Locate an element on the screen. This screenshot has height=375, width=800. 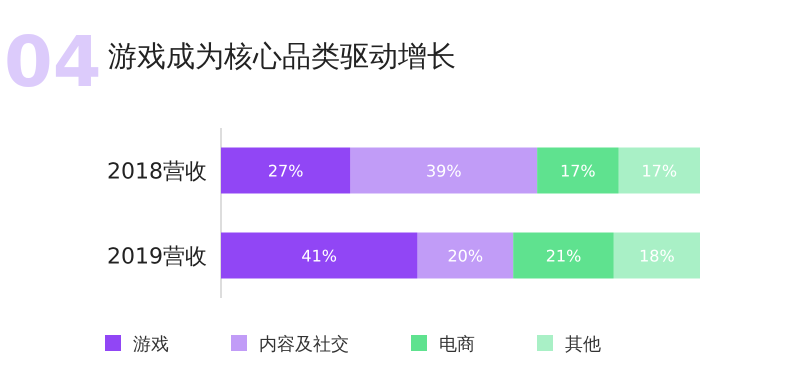
data-label: 41% is located at coordinates (319, 256).